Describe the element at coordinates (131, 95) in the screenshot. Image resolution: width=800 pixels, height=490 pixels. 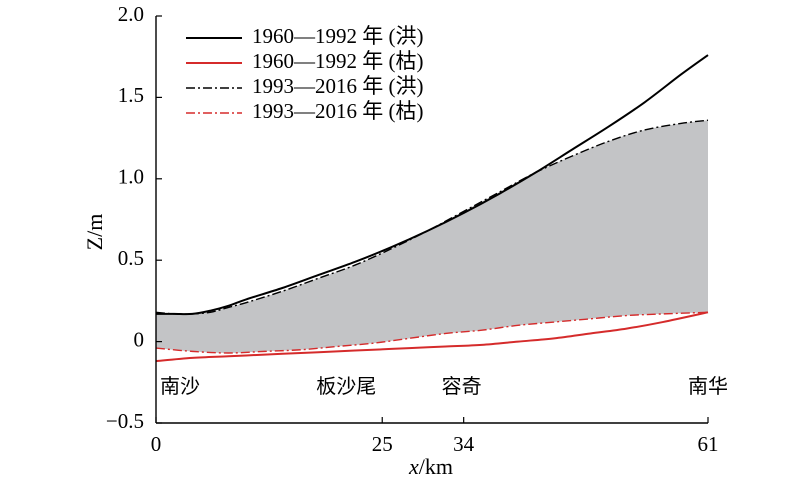
I see `y-tick-label: 1.5` at that location.